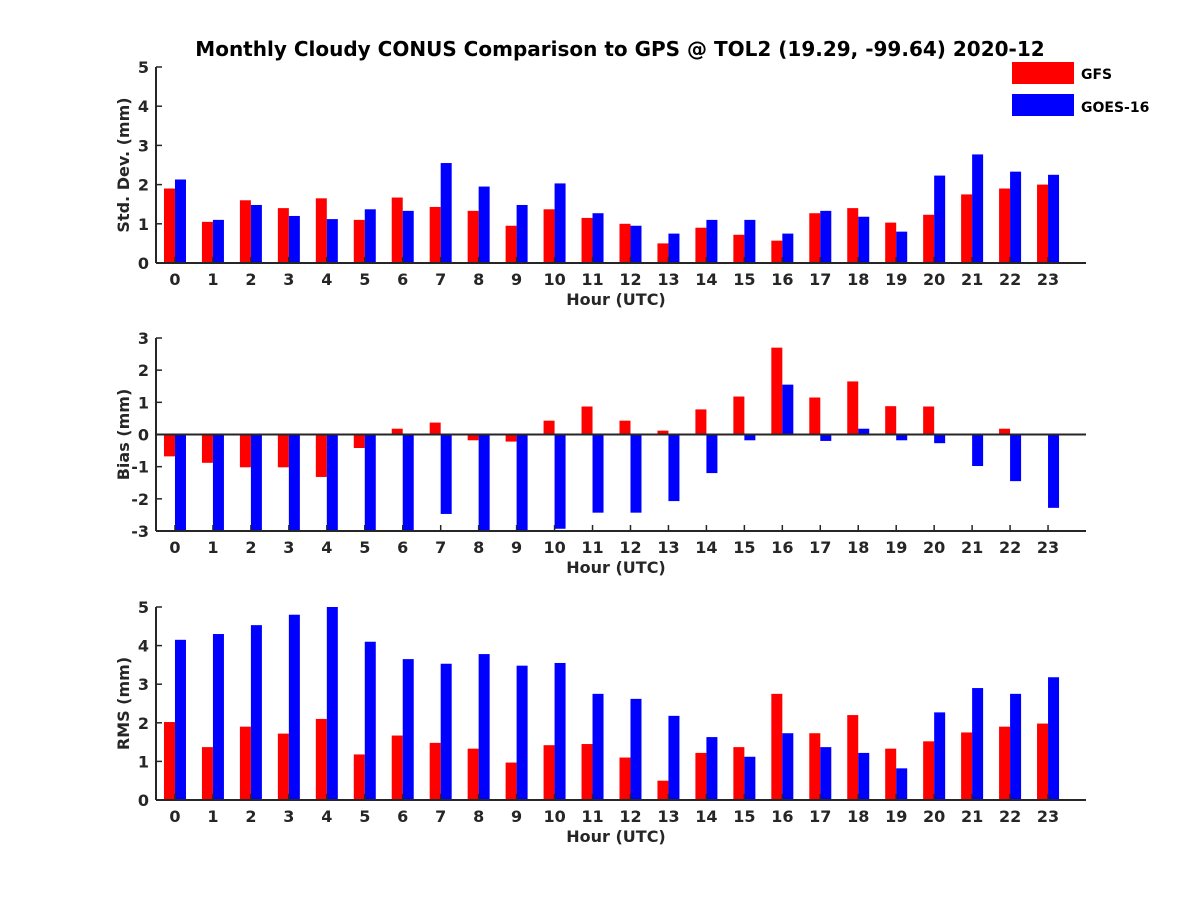  I want to click on series-gfs, so click(606, 746).